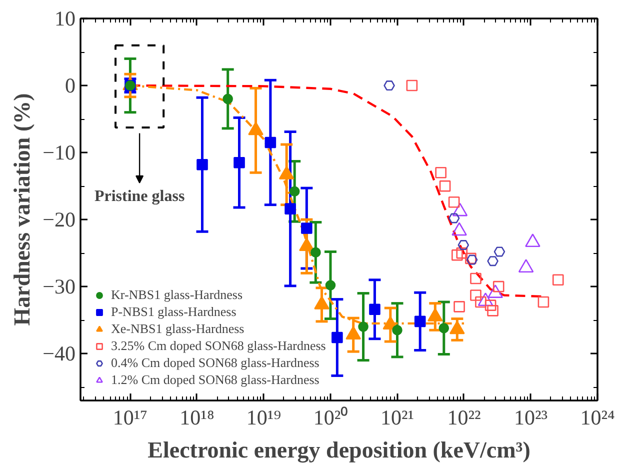 The image size is (619, 473). What do you see at coordinates (197, 418) in the screenshot?
I see `x-tick-label: 10¹⁸` at bounding box center [197, 418].